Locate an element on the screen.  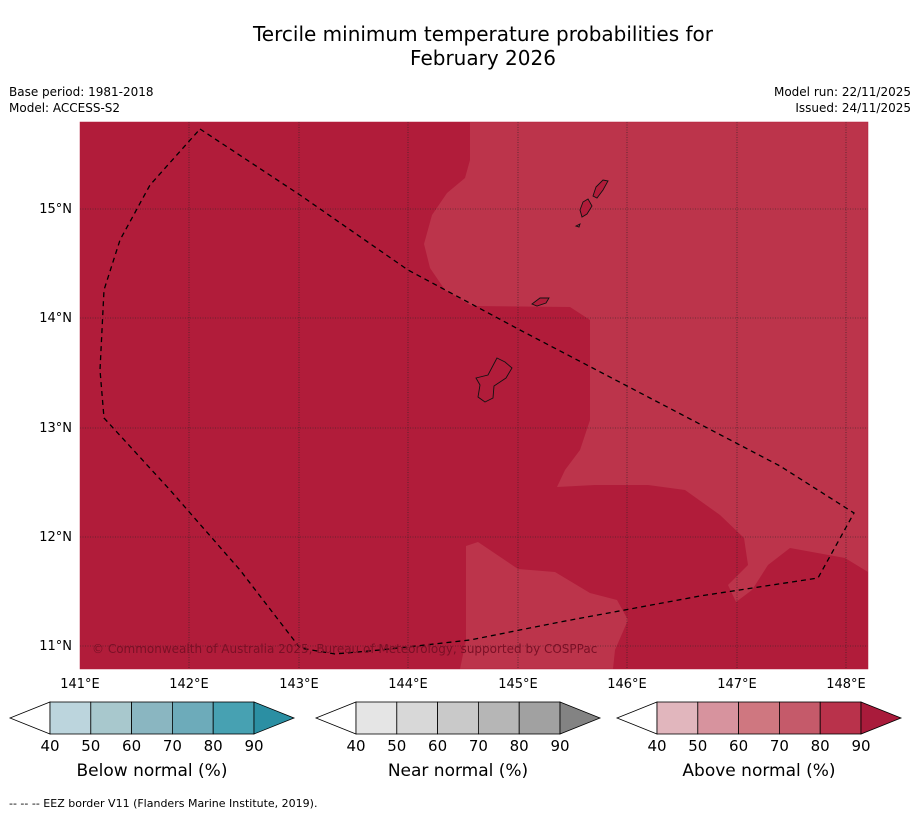
island-tinian is located at coordinates (586, 208).